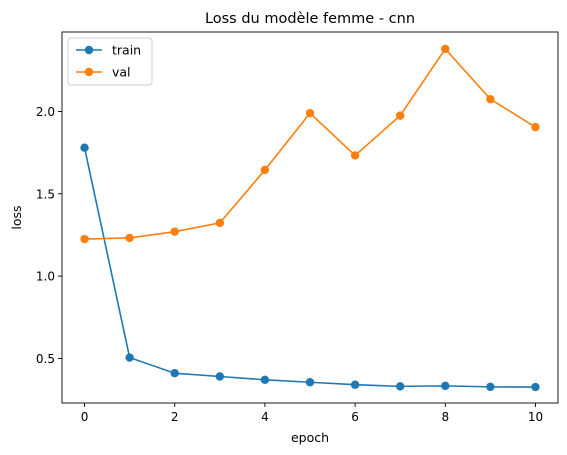 The height and width of the screenshot is (455, 567). I want to click on legend-label: train, so click(126, 50).